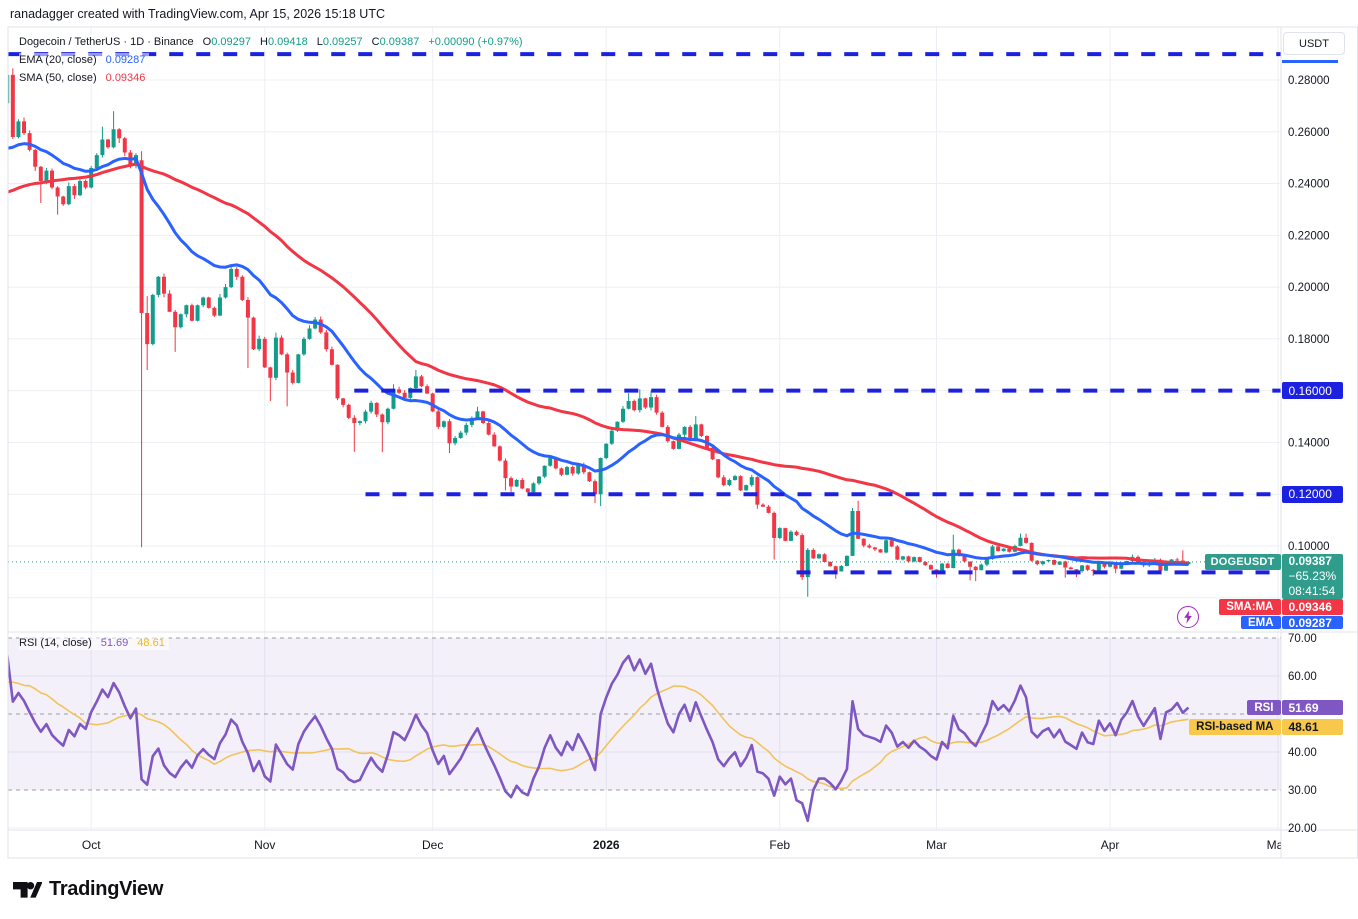  Describe the element at coordinates (1312, 391) in the screenshot. I see `price-level-badge: 0.16000` at that location.